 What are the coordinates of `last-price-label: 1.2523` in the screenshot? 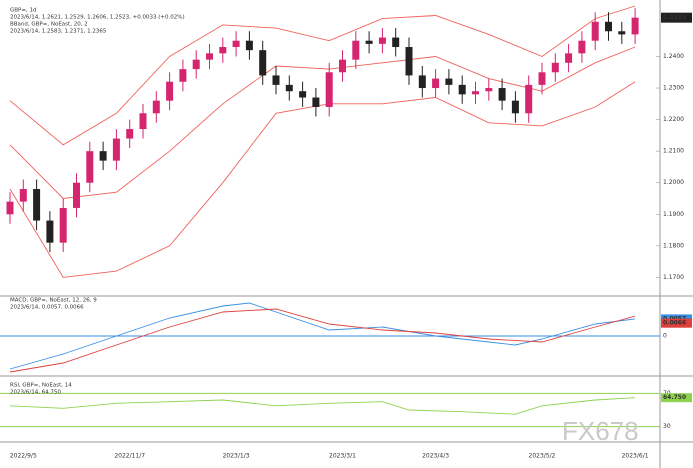 It's located at (674, 17).